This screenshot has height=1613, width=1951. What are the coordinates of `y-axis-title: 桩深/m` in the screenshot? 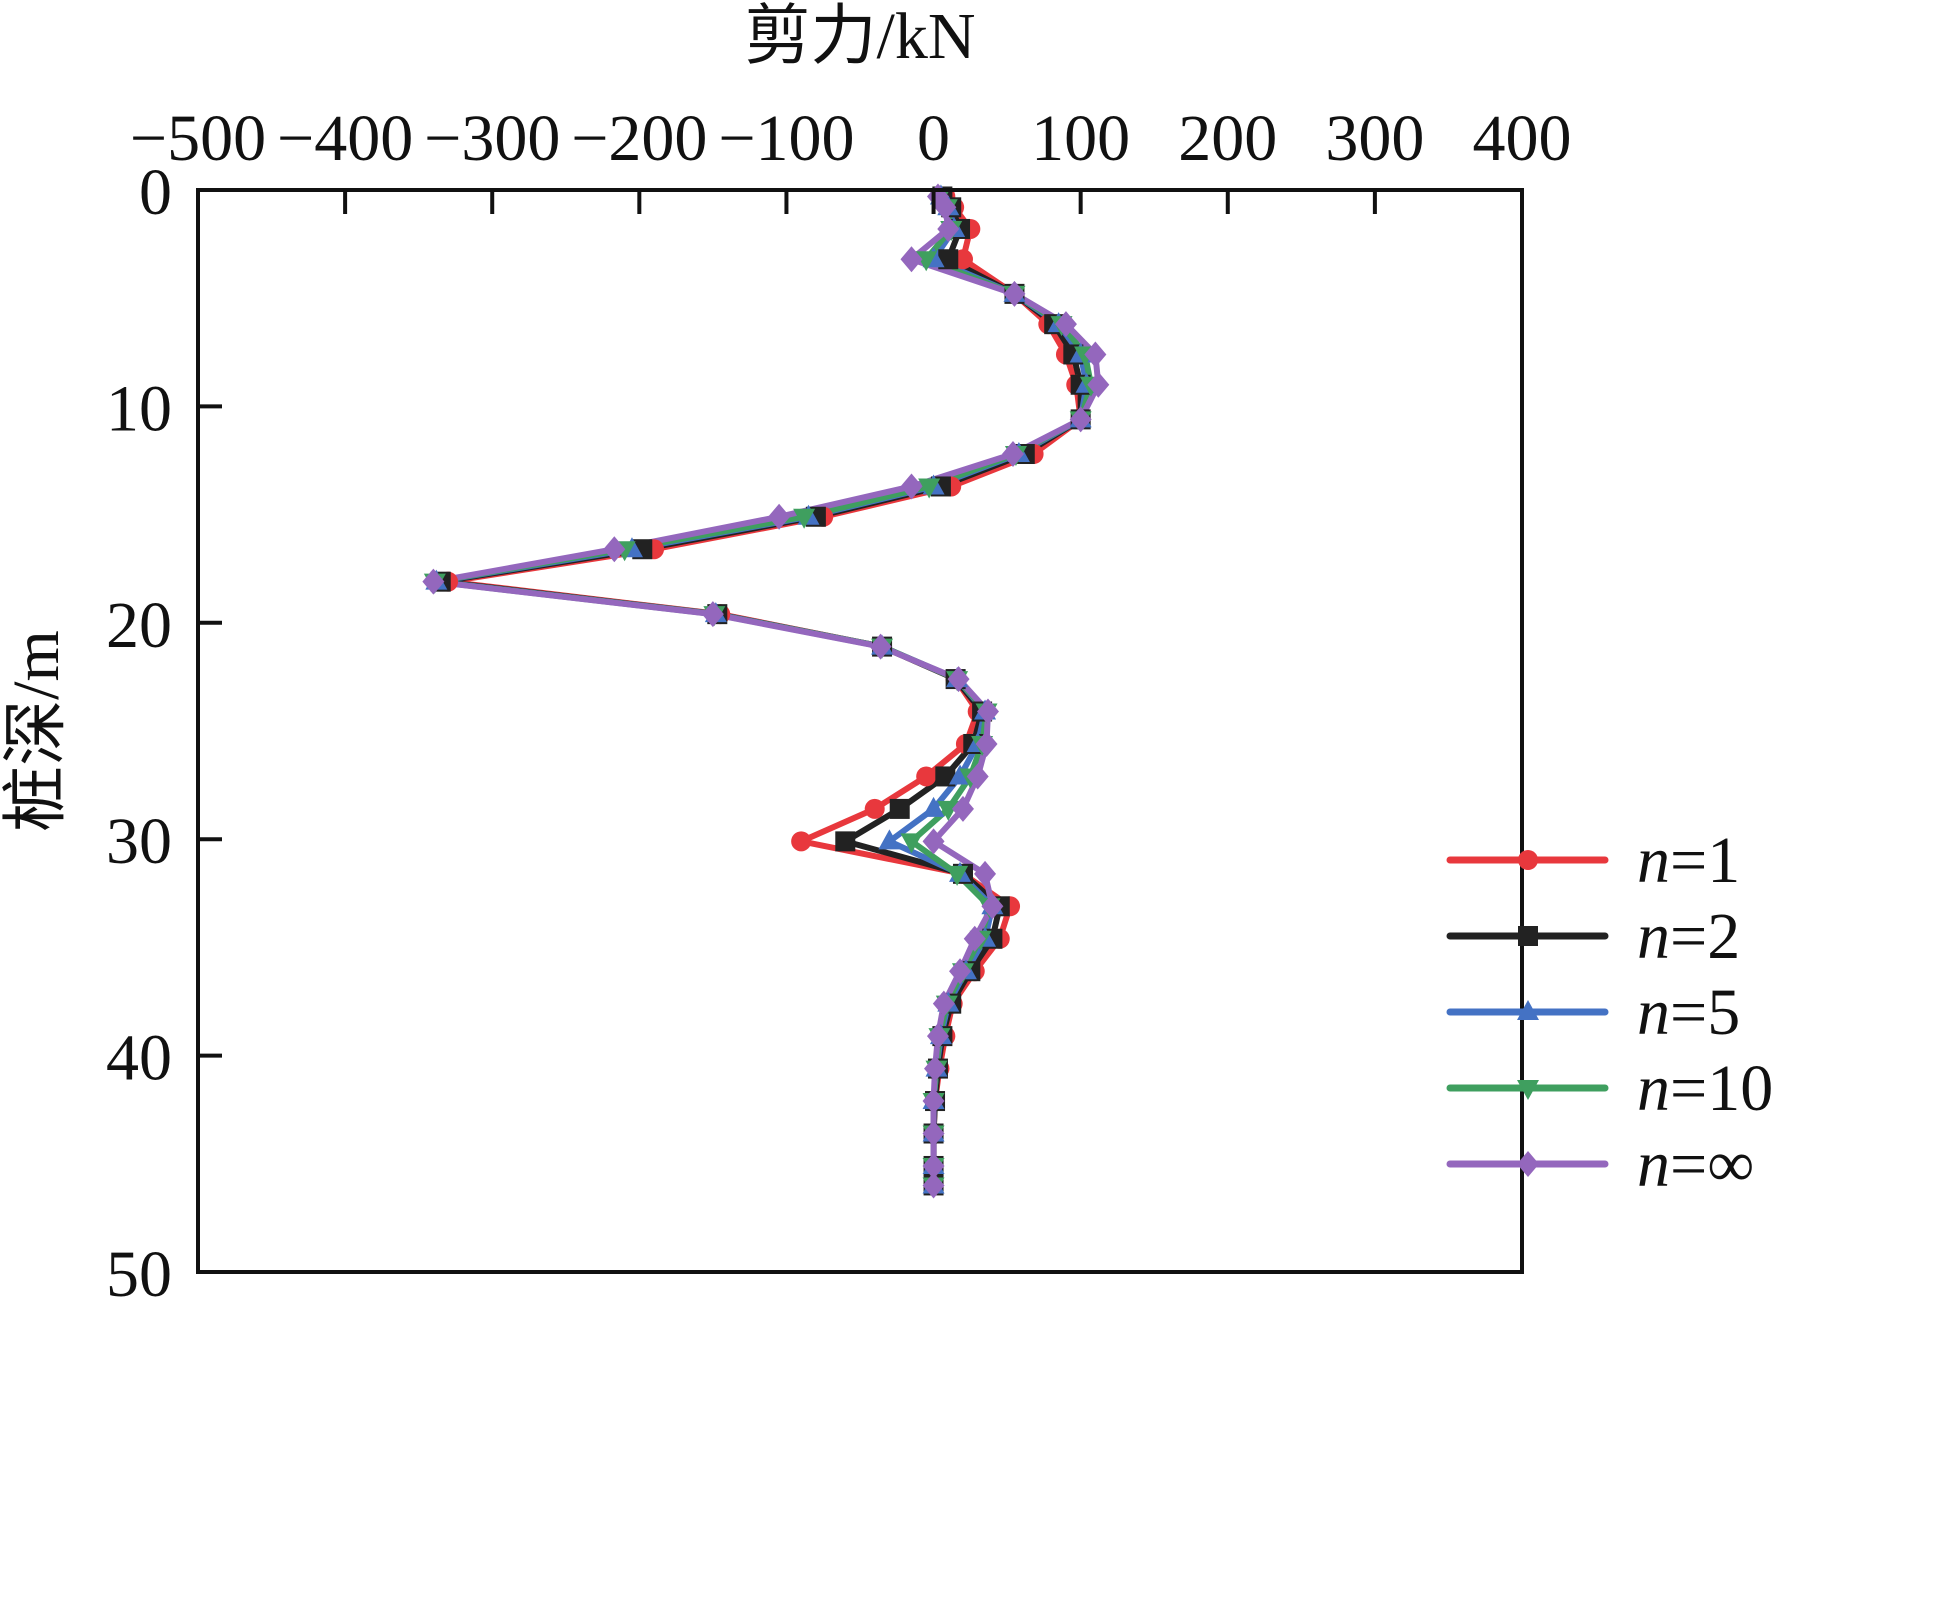 It's located at (36, 731).